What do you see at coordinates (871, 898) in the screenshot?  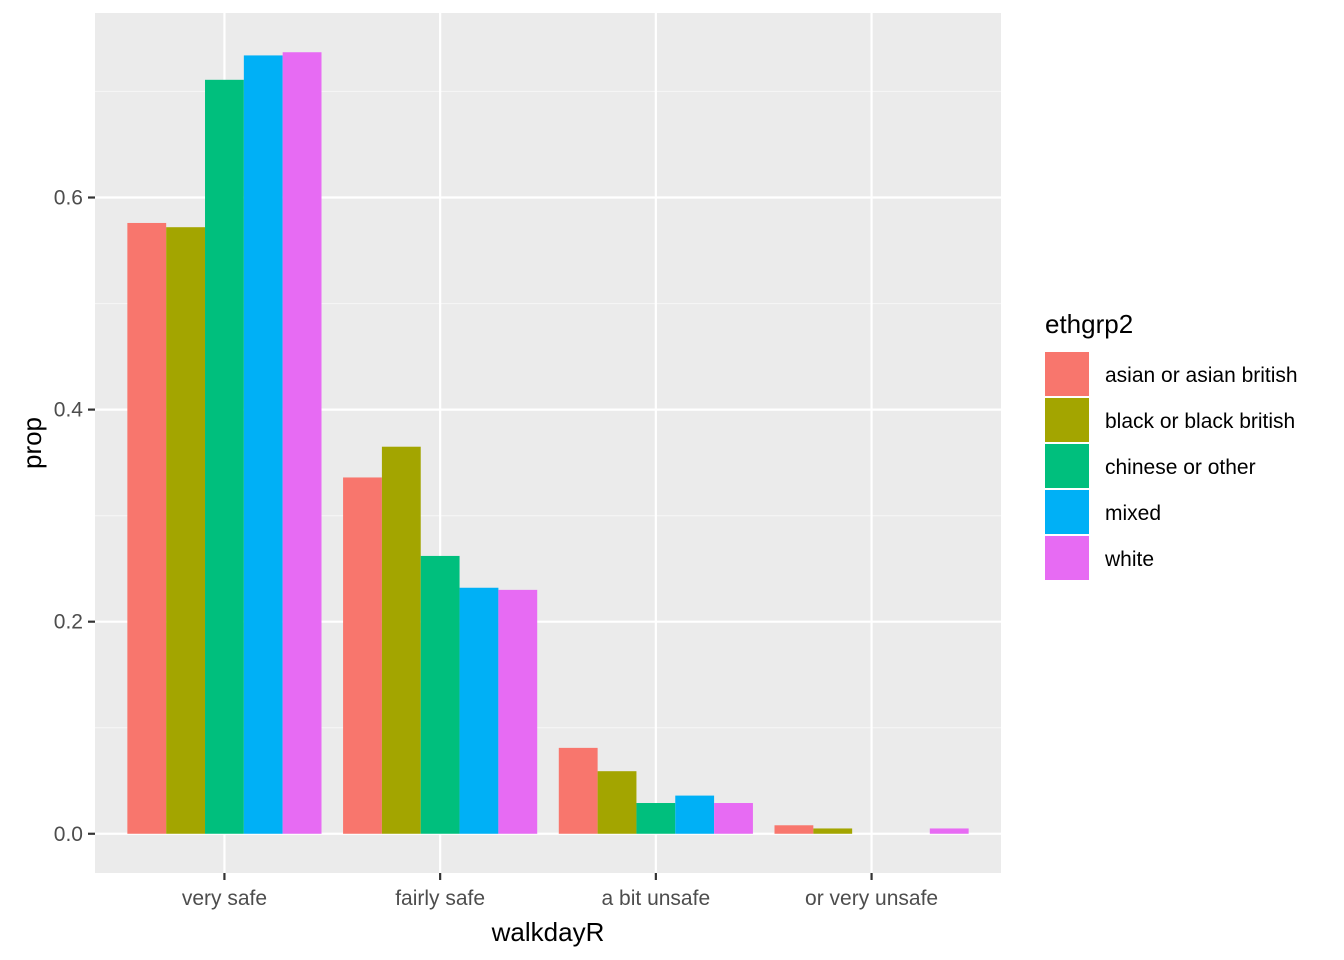 I see `x-tick-label: or very unsafe` at bounding box center [871, 898].